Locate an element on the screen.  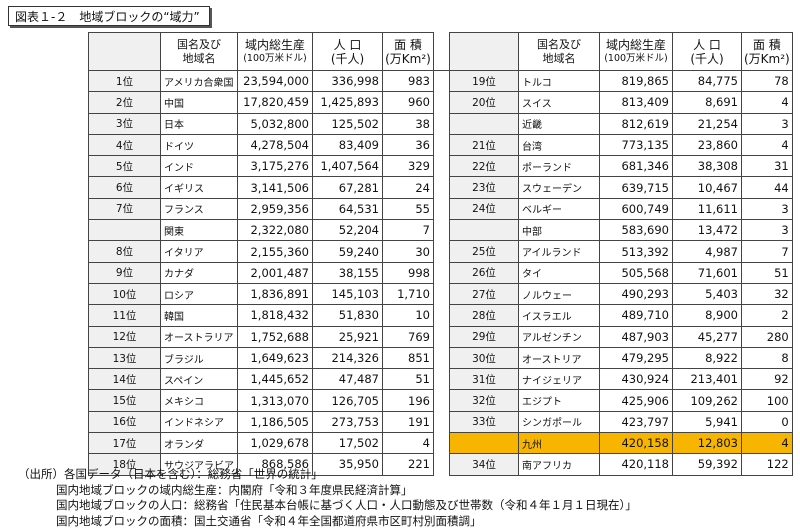
left-name-cell: 韓国 is located at coordinates (199, 315).